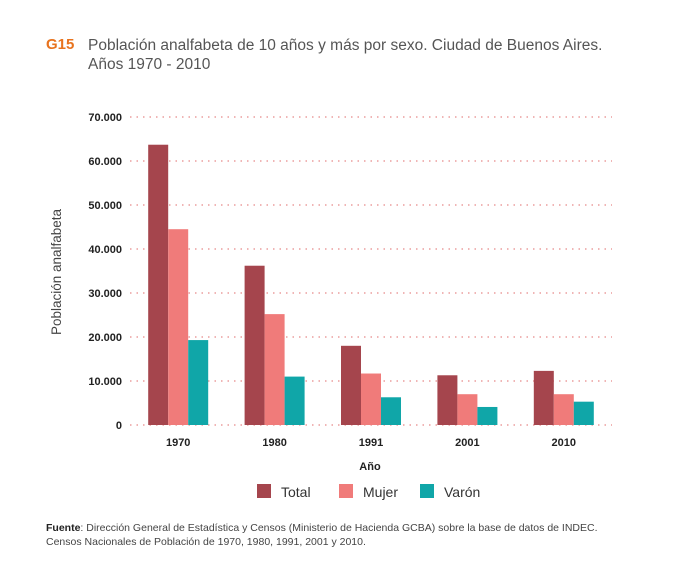 This screenshot has height=587, width=693. I want to click on x-tick-label: 1970, so click(178, 443).